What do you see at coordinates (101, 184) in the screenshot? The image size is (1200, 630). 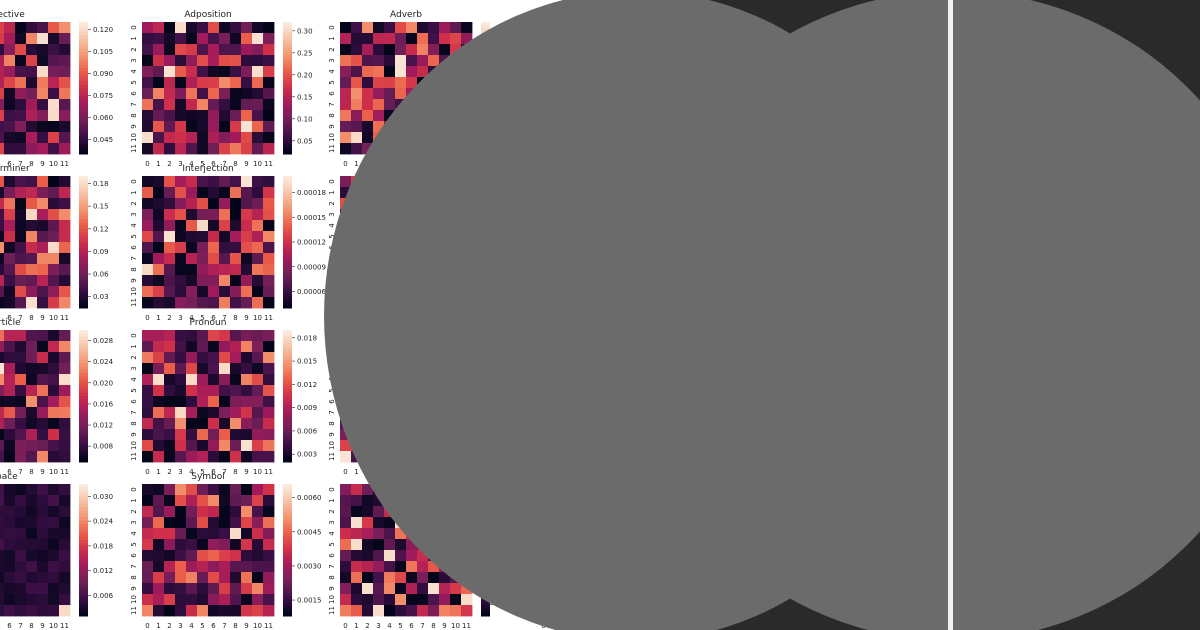 I see `colorbar-tick-label: 0.18` at bounding box center [101, 184].